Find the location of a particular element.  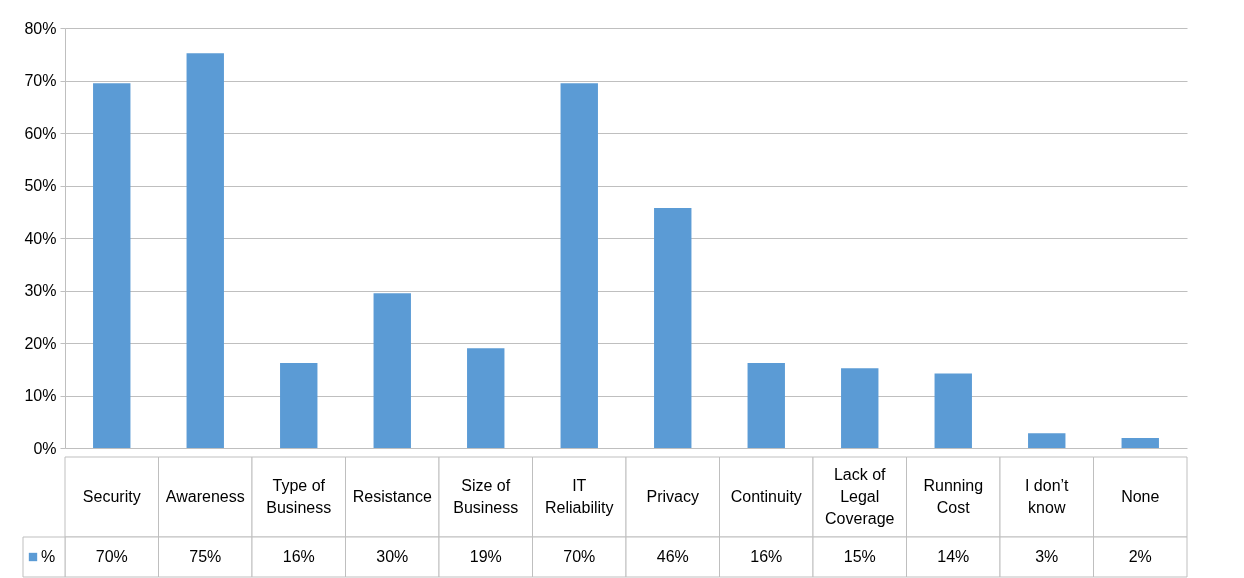

x-tick-label: Lack of Legal Coverage is located at coordinates (860, 496).